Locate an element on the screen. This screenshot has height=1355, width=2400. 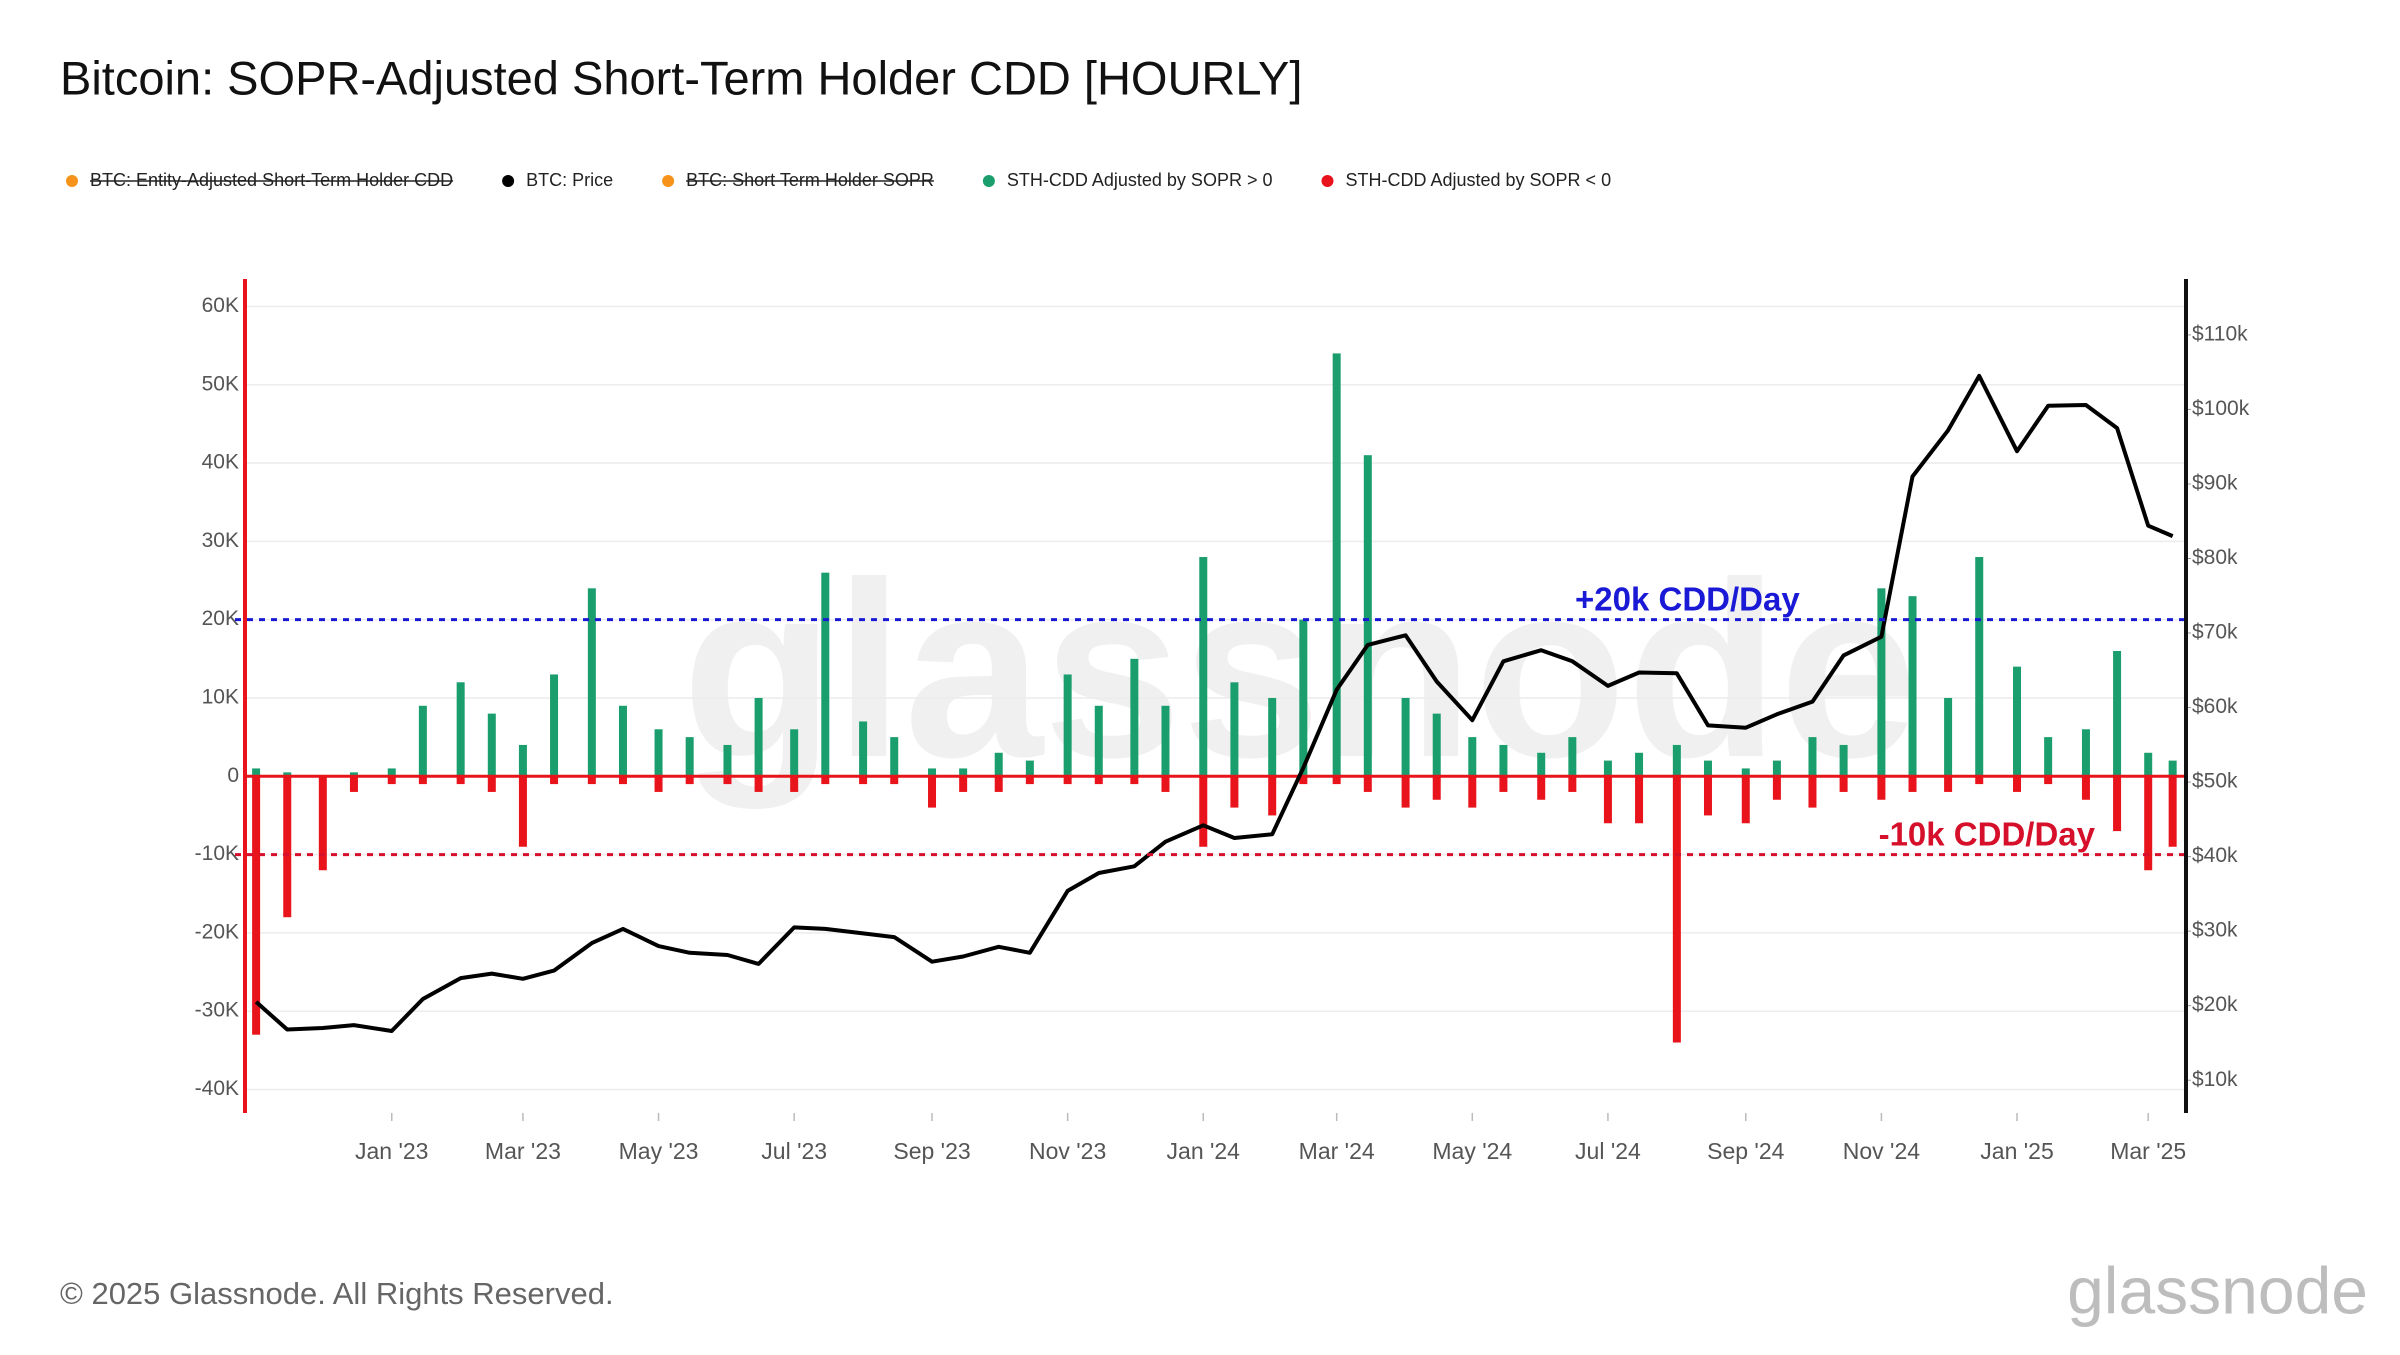
y2-tick-label: $10k is located at coordinates (2215, 1079).